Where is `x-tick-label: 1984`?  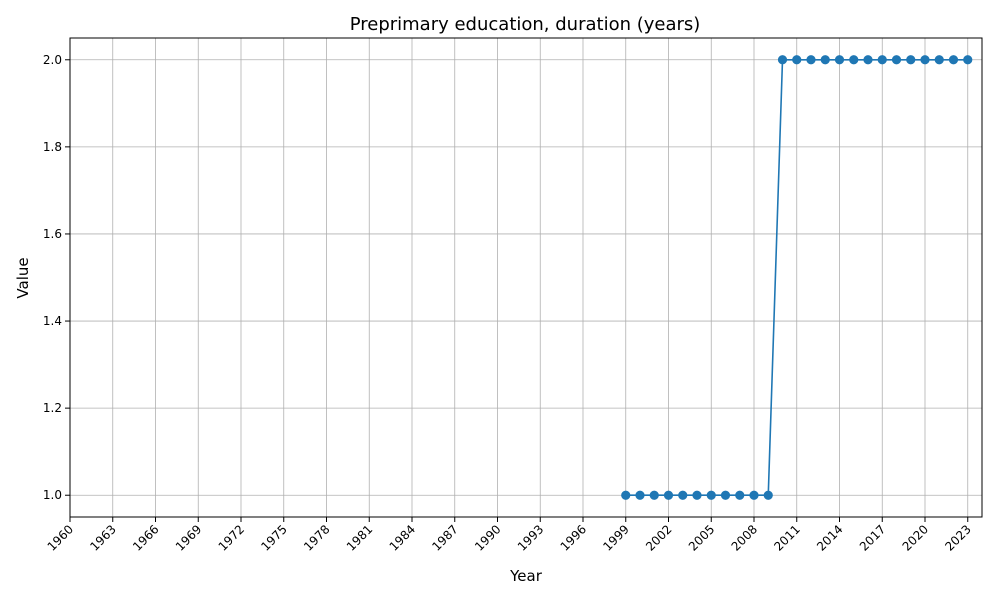 x-tick-label: 1984 is located at coordinates (402, 537).